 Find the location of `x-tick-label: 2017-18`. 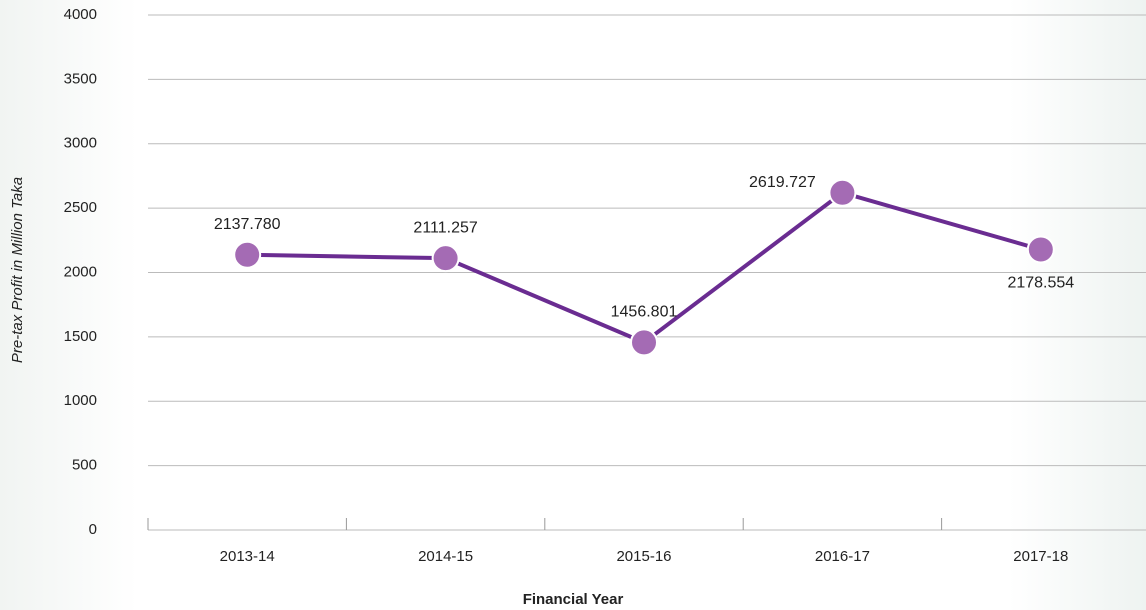

x-tick-label: 2017-18 is located at coordinates (1040, 556).